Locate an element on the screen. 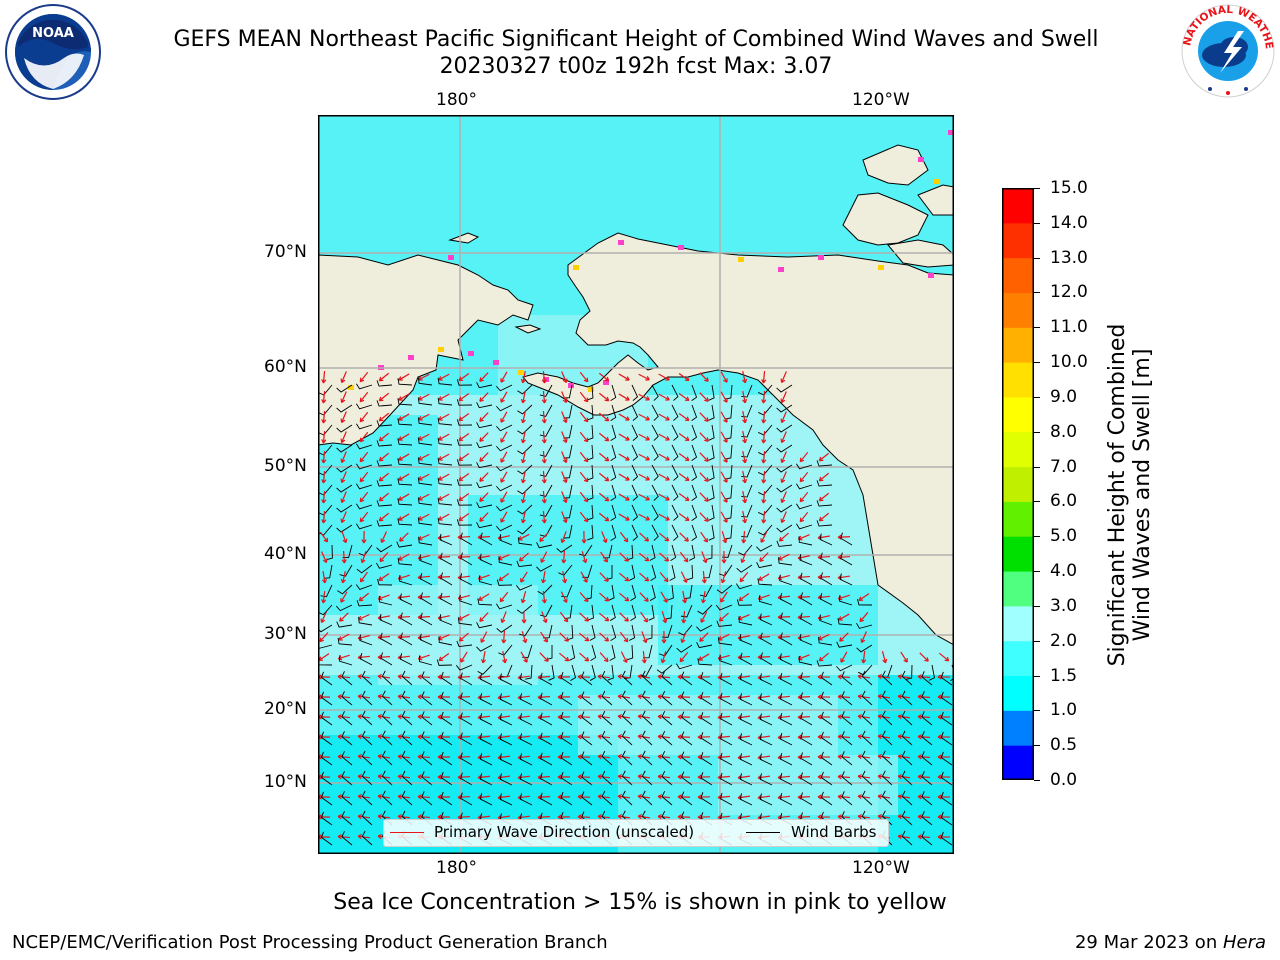  lon-label-top-120w: 120°W is located at coordinates (881, 100).